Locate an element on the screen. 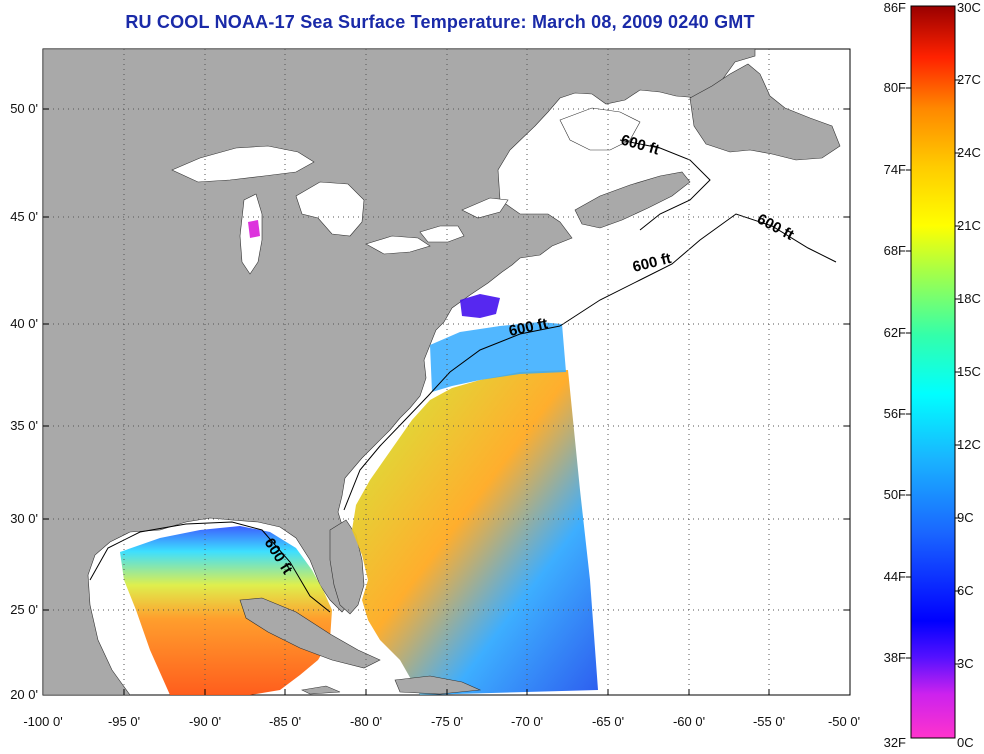 This screenshot has height=754, width=984. colorbar-f-label: 44F is located at coordinates (894, 576).